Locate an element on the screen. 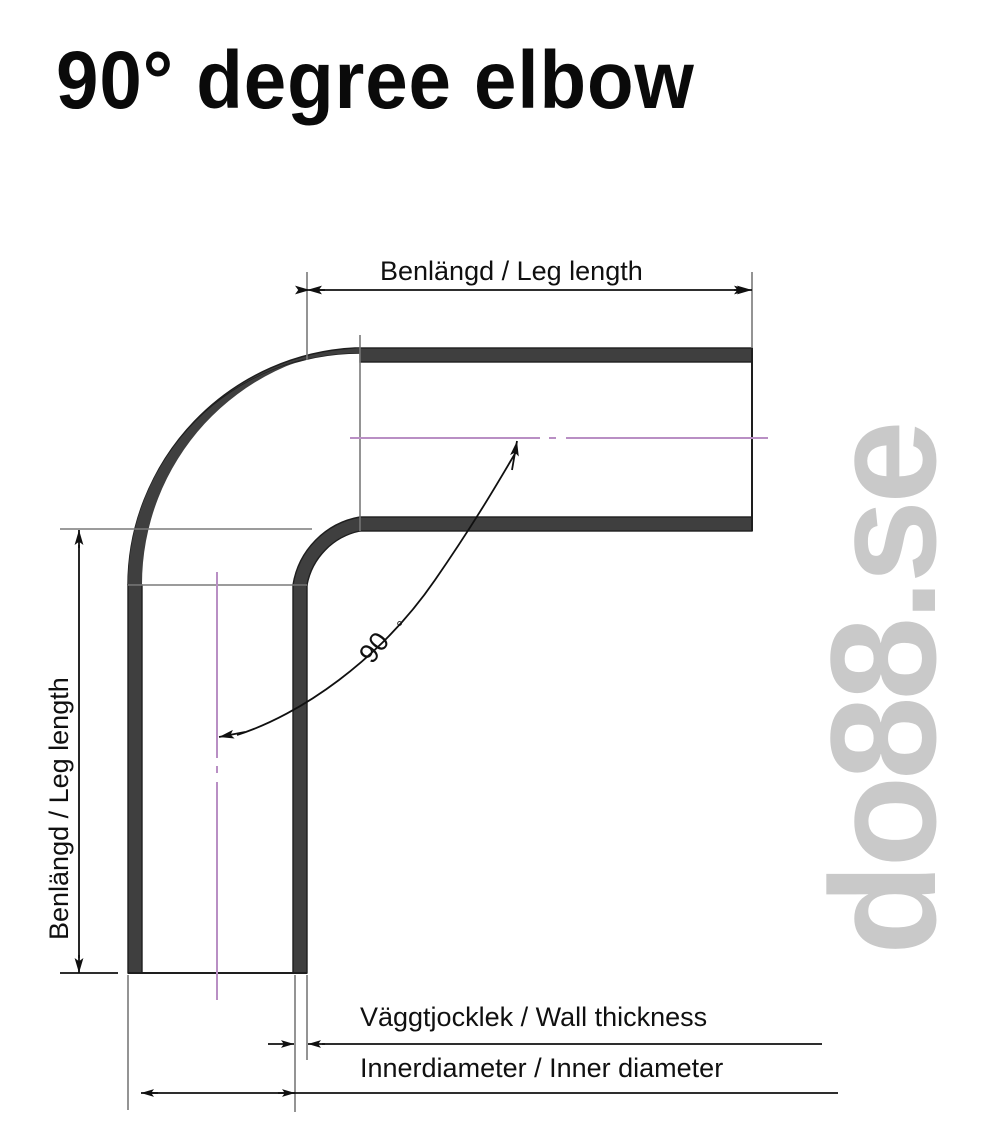 This screenshot has width=1000, height=1137. watermark-text: do88.se is located at coordinates (883, 689).